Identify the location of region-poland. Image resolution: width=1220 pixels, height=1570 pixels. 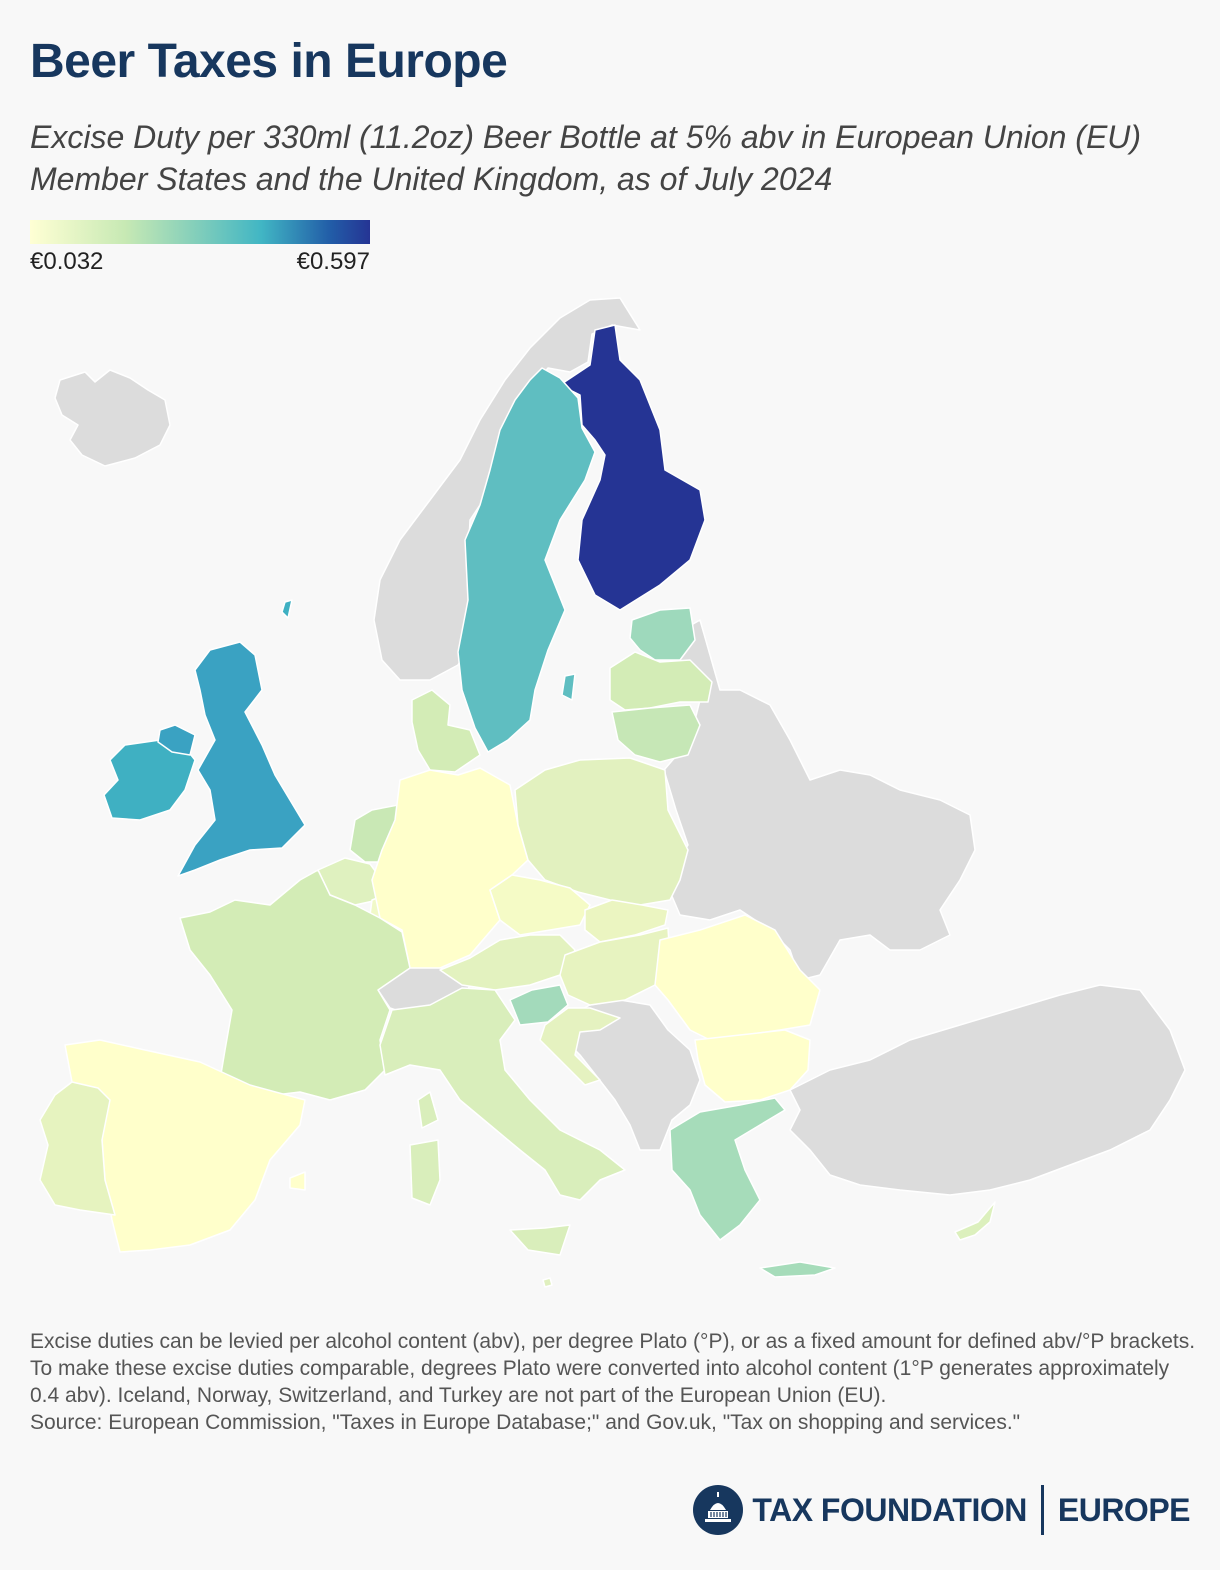
(601, 831).